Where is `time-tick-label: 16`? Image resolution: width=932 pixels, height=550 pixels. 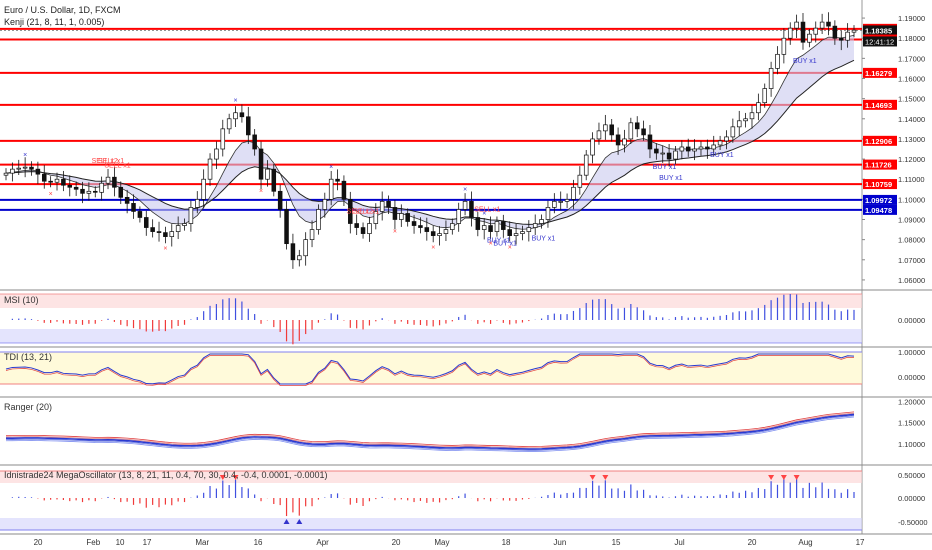 time-tick-label: 16 is located at coordinates (258, 542).